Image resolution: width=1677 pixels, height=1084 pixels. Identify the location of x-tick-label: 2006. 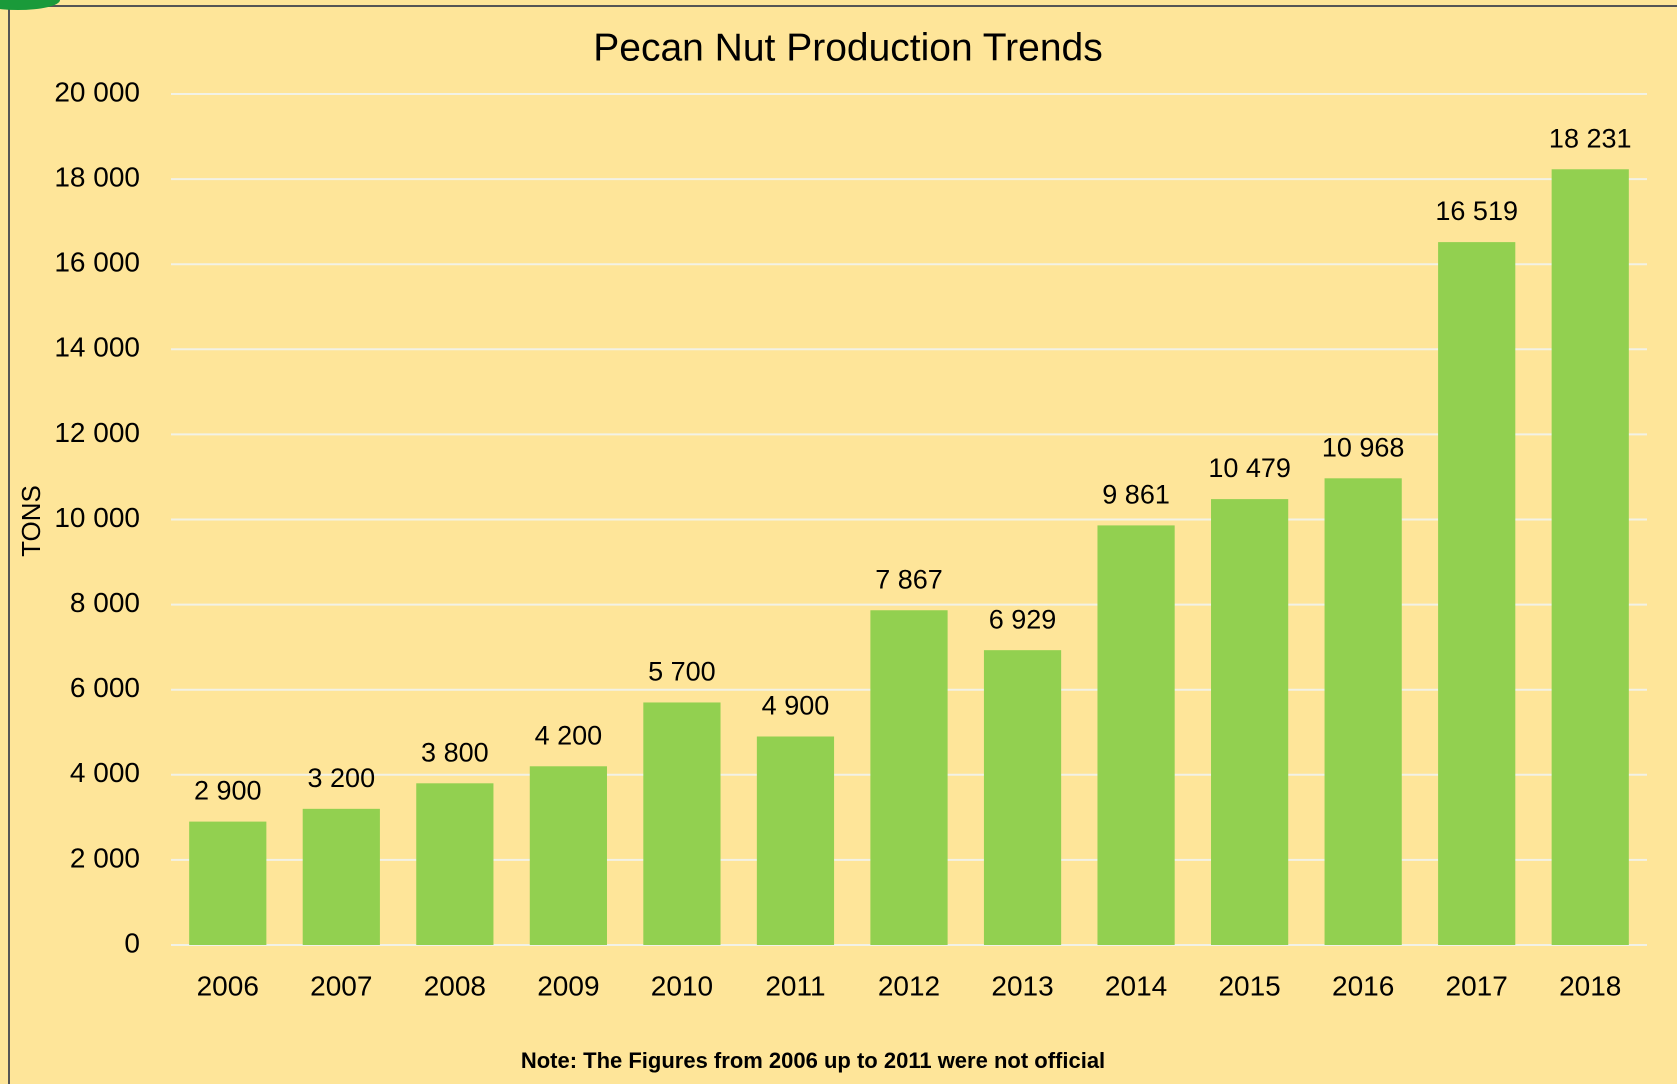
(228, 985).